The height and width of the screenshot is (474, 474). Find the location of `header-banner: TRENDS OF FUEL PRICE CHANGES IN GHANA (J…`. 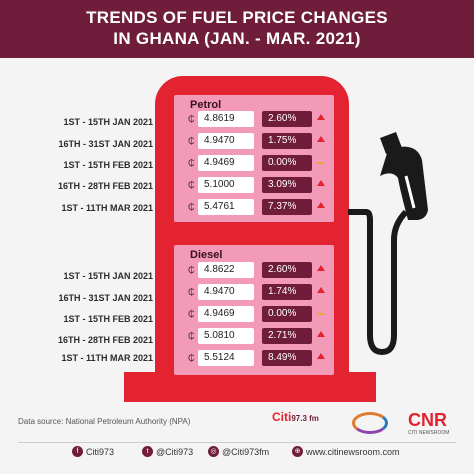

header-banner: TRENDS OF FUEL PRICE CHANGES IN GHANA (J… is located at coordinates (237, 29).